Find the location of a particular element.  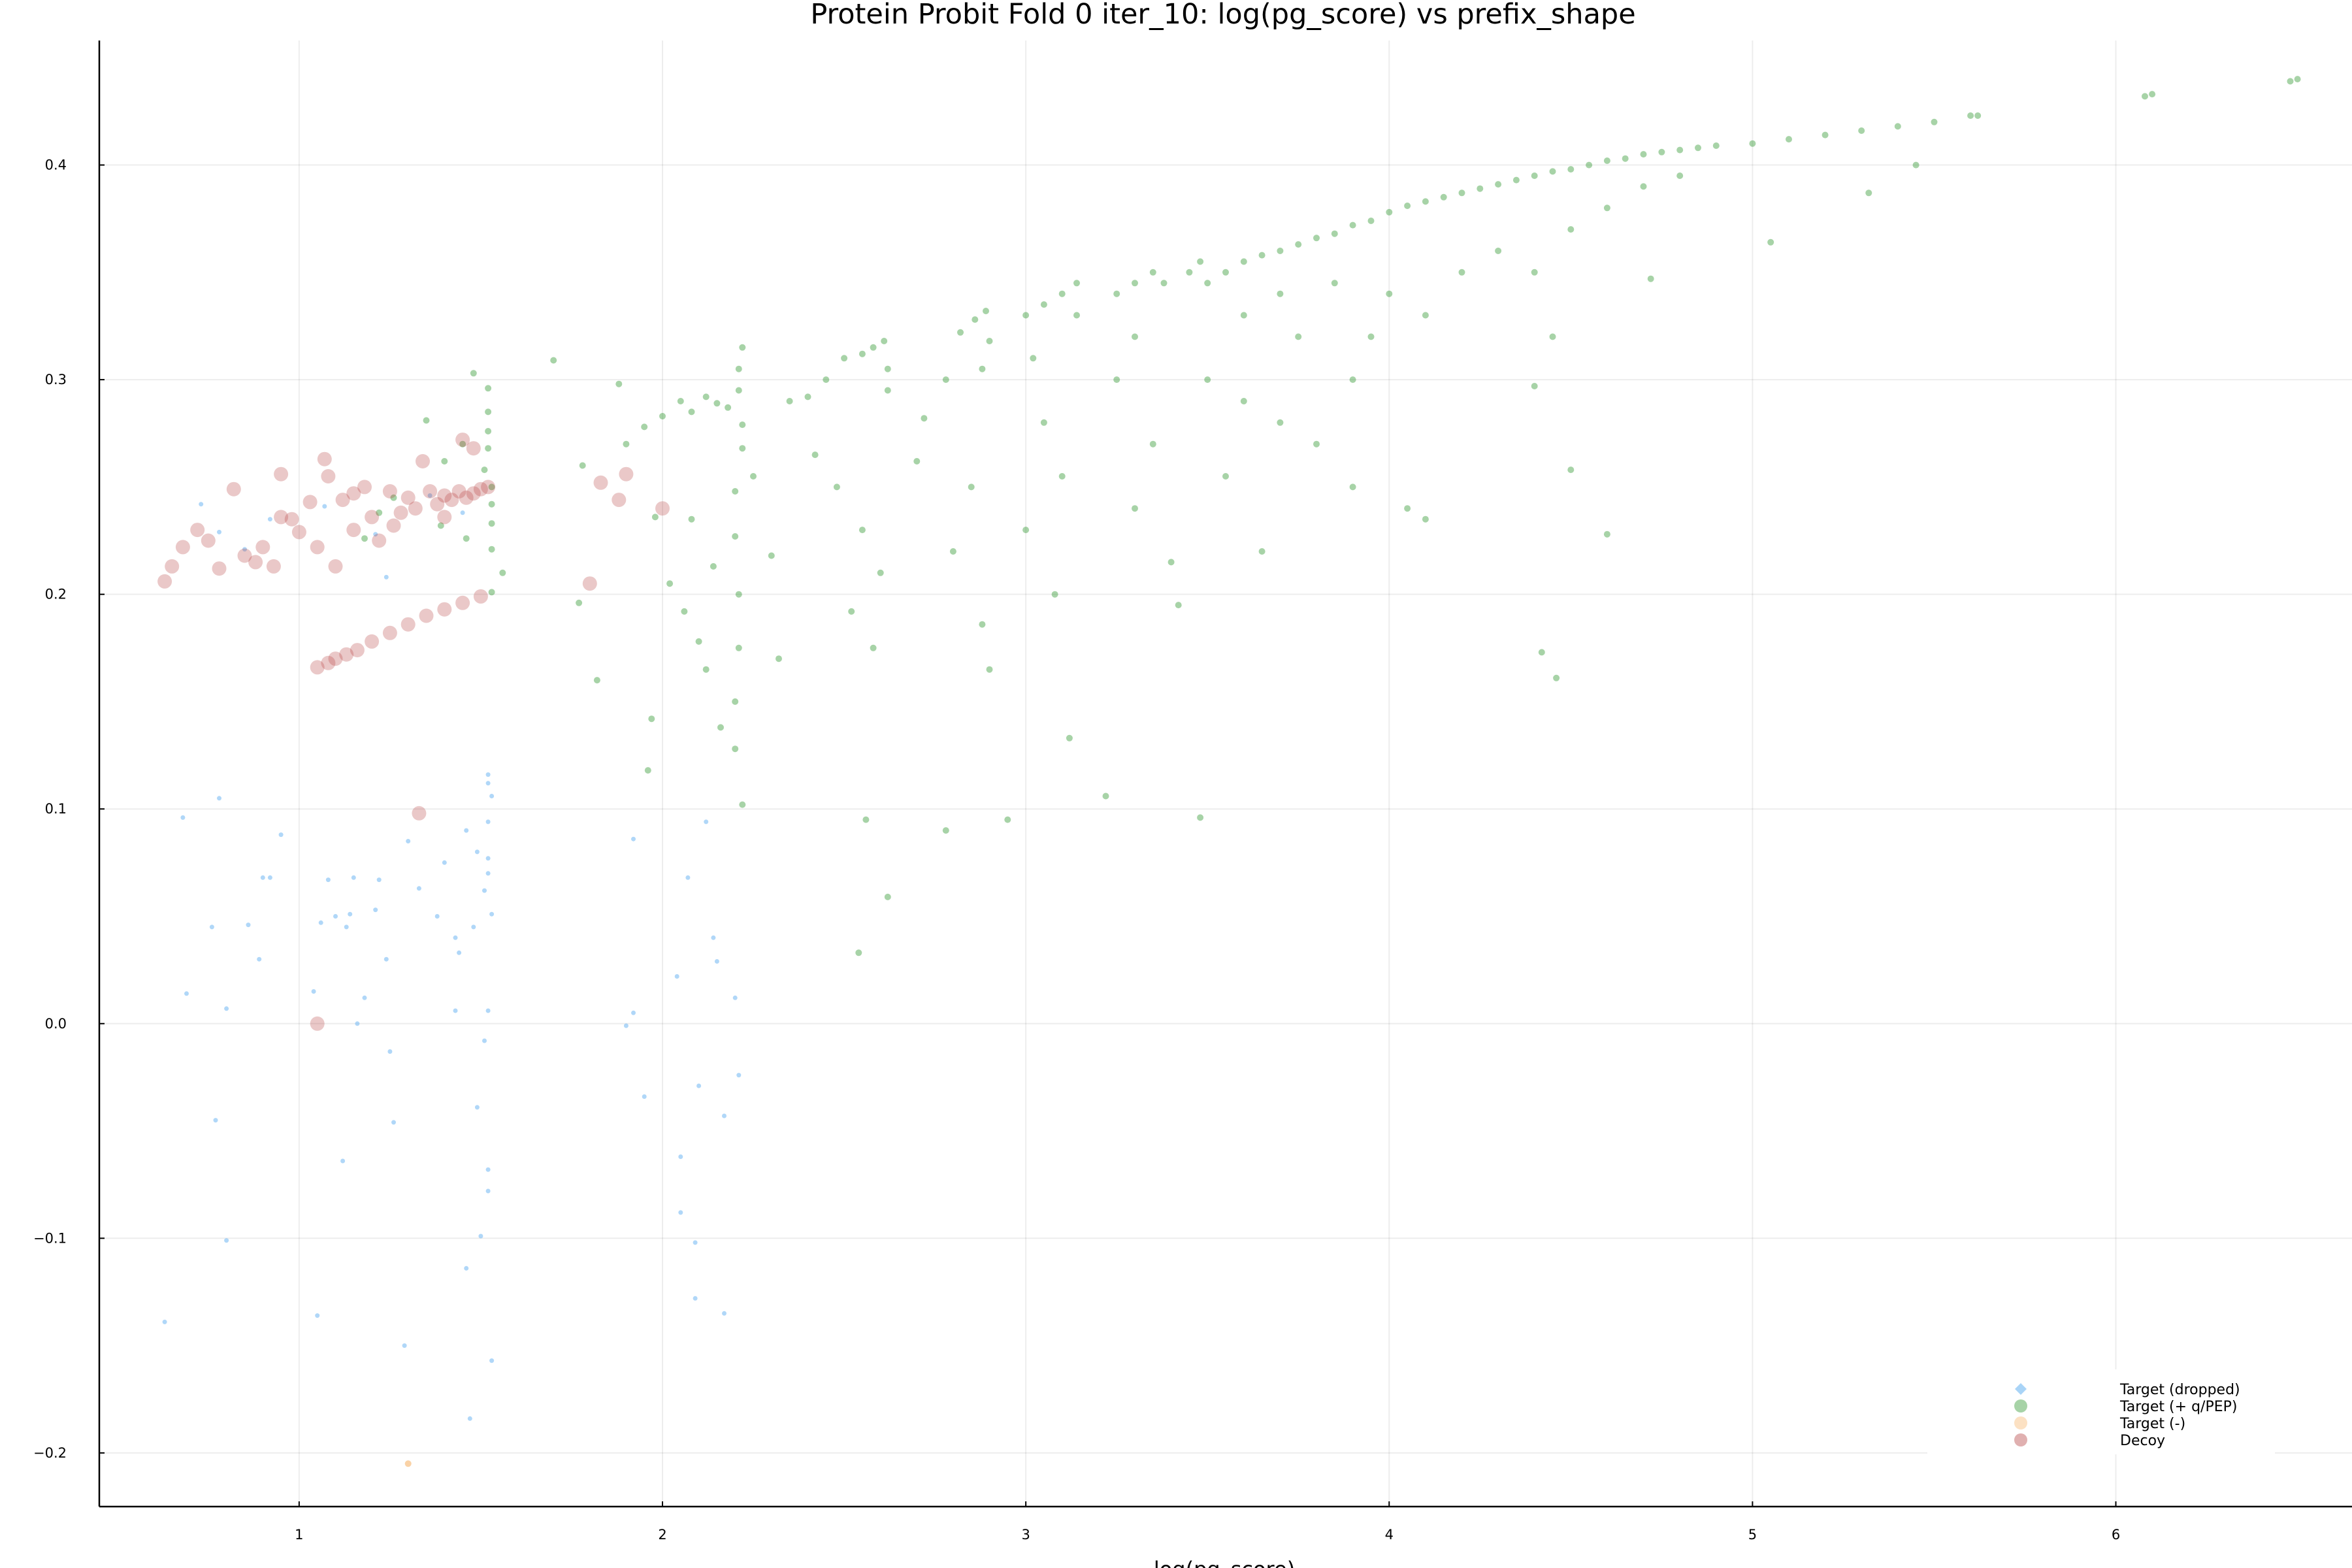

legend-marker is located at coordinates (2021, 1389).